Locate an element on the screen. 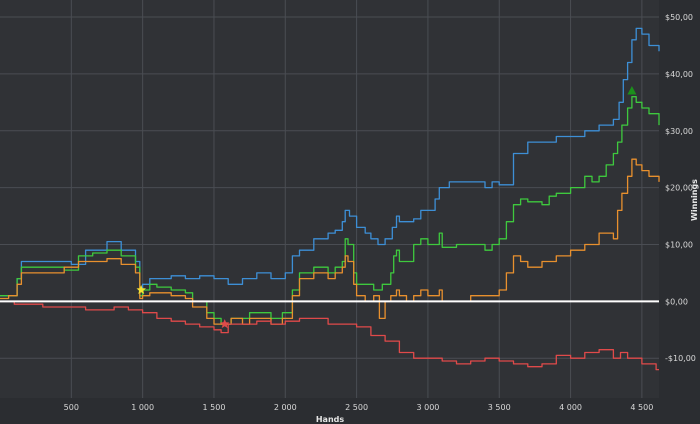  x-tick-label: 1 500 is located at coordinates (214, 407).